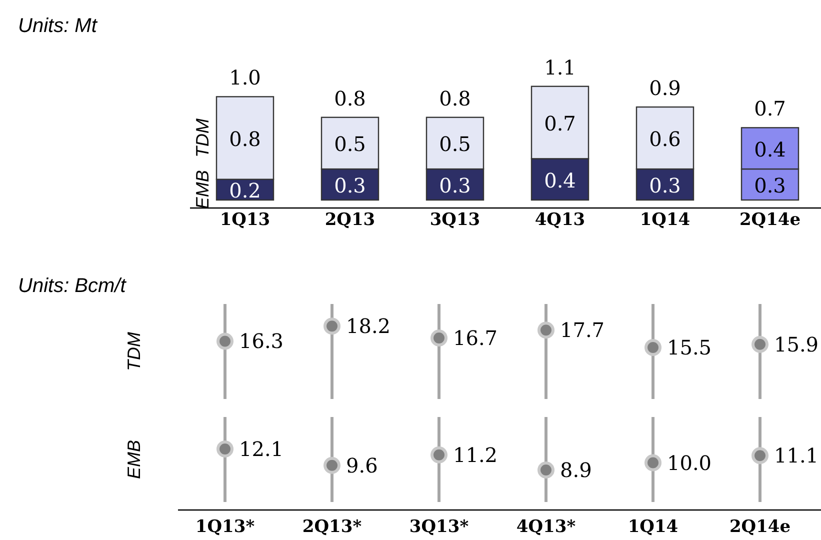 The height and width of the screenshot is (540, 821). I want to click on x-tick-label: 1Q13*, so click(225, 527).